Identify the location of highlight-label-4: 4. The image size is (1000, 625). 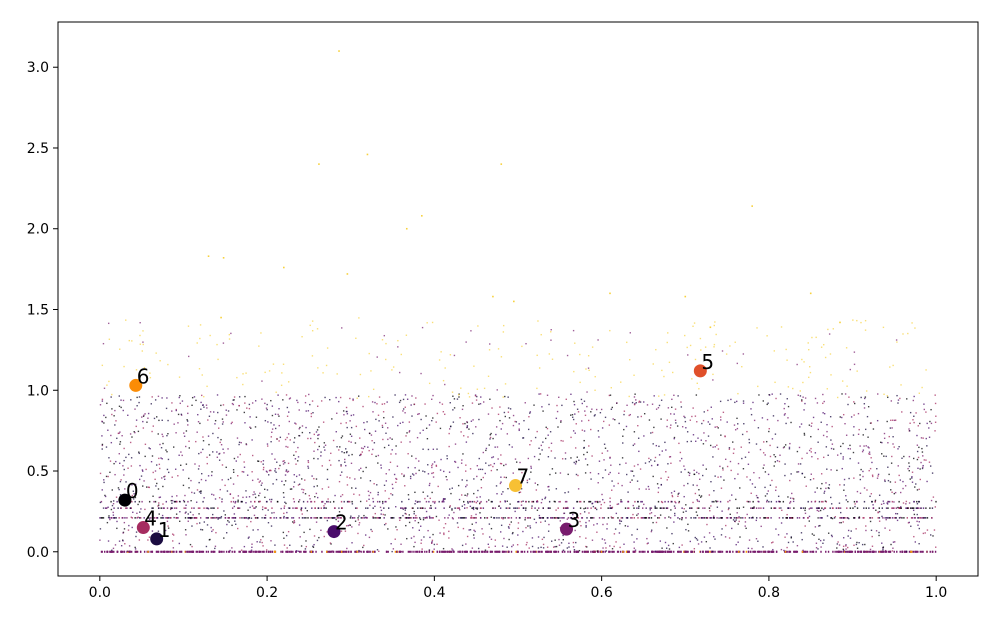
(150, 519).